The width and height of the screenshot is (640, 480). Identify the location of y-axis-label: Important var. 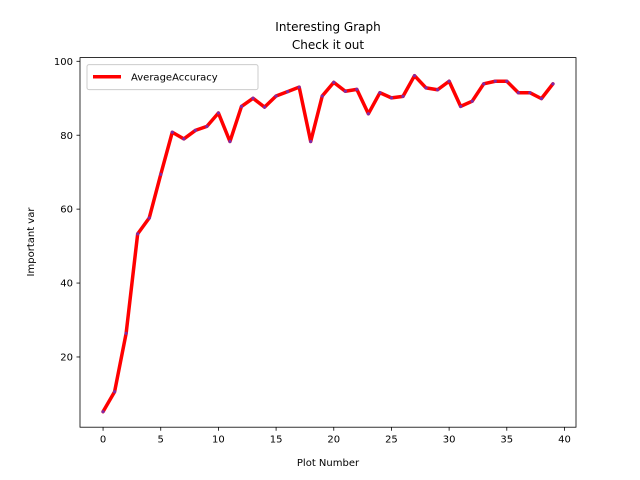
(31, 242).